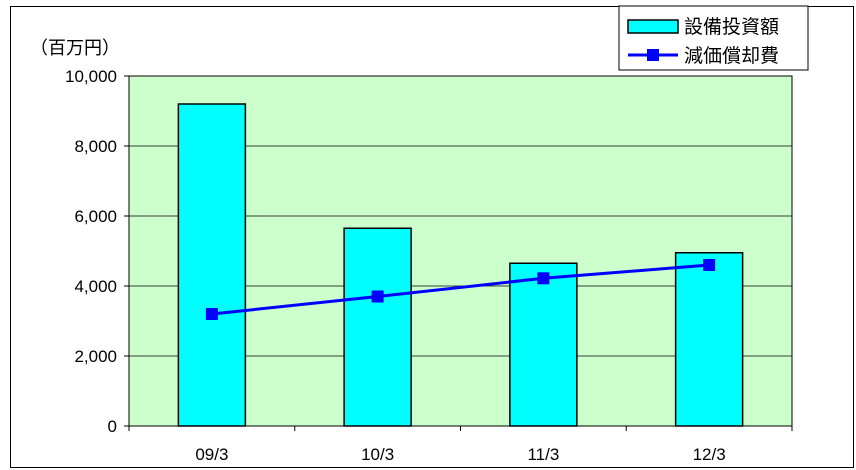 The image size is (856, 470). What do you see at coordinates (112, 426) in the screenshot?
I see `y-tick-label: 0` at bounding box center [112, 426].